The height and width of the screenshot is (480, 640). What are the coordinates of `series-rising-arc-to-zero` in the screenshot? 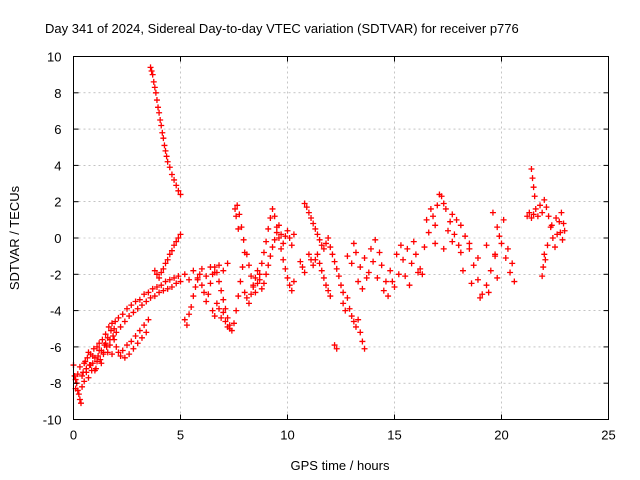 It's located at (167, 256).